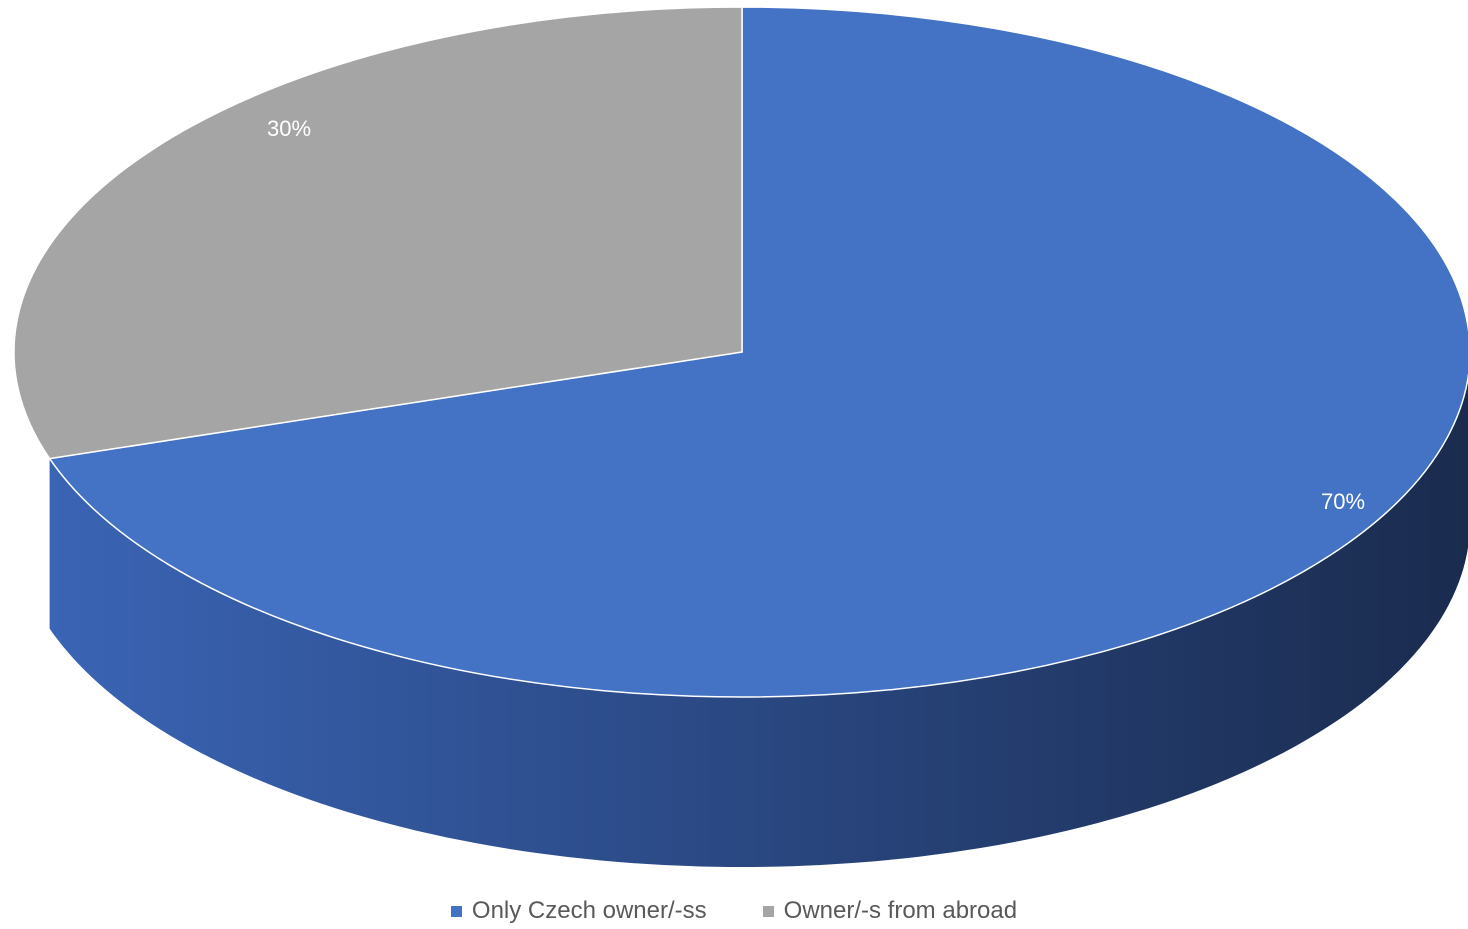 The width and height of the screenshot is (1468, 929). I want to click on legend-label-abroad: Owner/-s from abroad, so click(900, 910).